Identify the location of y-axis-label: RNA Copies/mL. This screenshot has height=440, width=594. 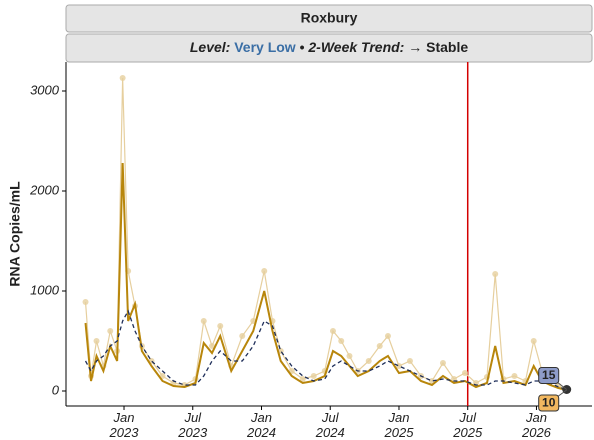
(15, 234).